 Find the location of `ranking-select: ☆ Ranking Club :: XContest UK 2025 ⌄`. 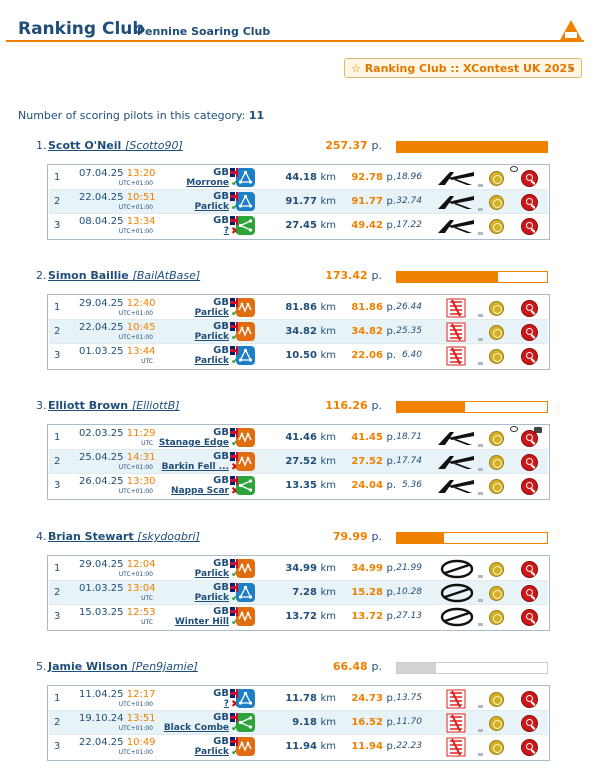

ranking-select: ☆ Ranking Club :: XContest UK 2025 ⌄ is located at coordinates (463, 68).